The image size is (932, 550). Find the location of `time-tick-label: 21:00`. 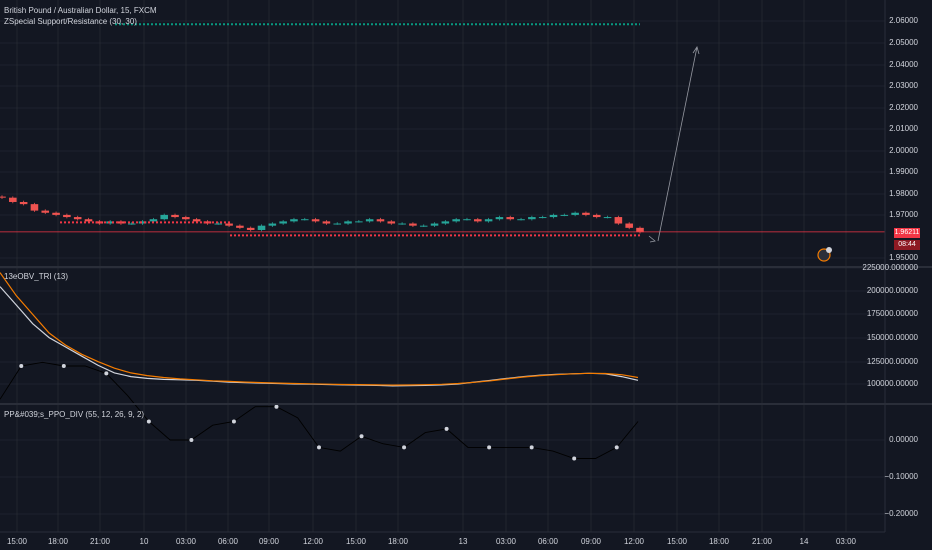

time-tick-label: 21:00 is located at coordinates (100, 541).